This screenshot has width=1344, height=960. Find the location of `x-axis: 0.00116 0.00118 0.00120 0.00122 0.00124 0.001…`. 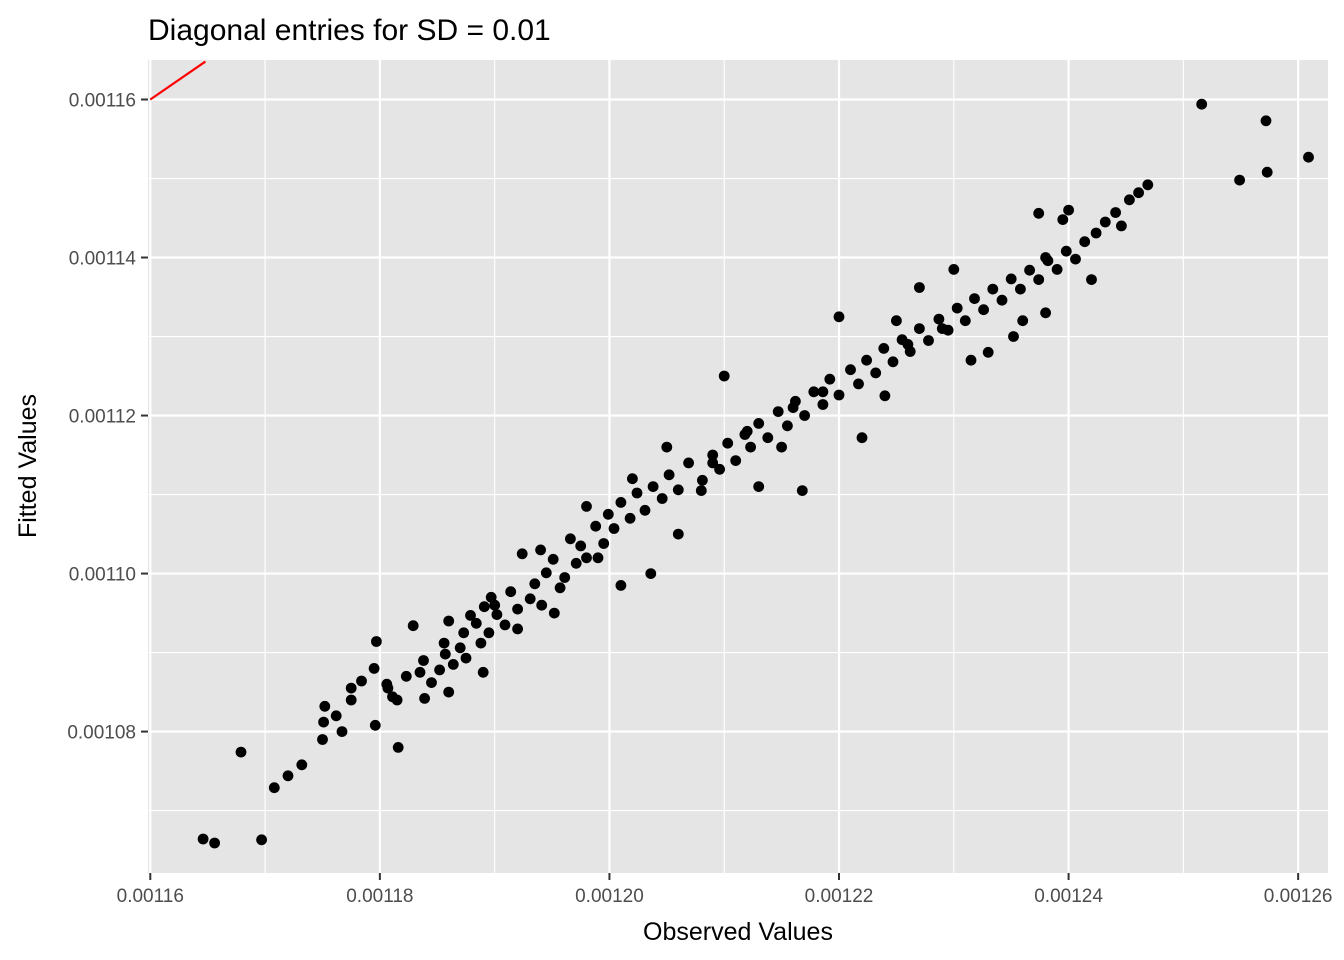

x-axis: 0.00116 0.00118 0.00120 0.00122 0.00124 0.001… is located at coordinates (724, 890).